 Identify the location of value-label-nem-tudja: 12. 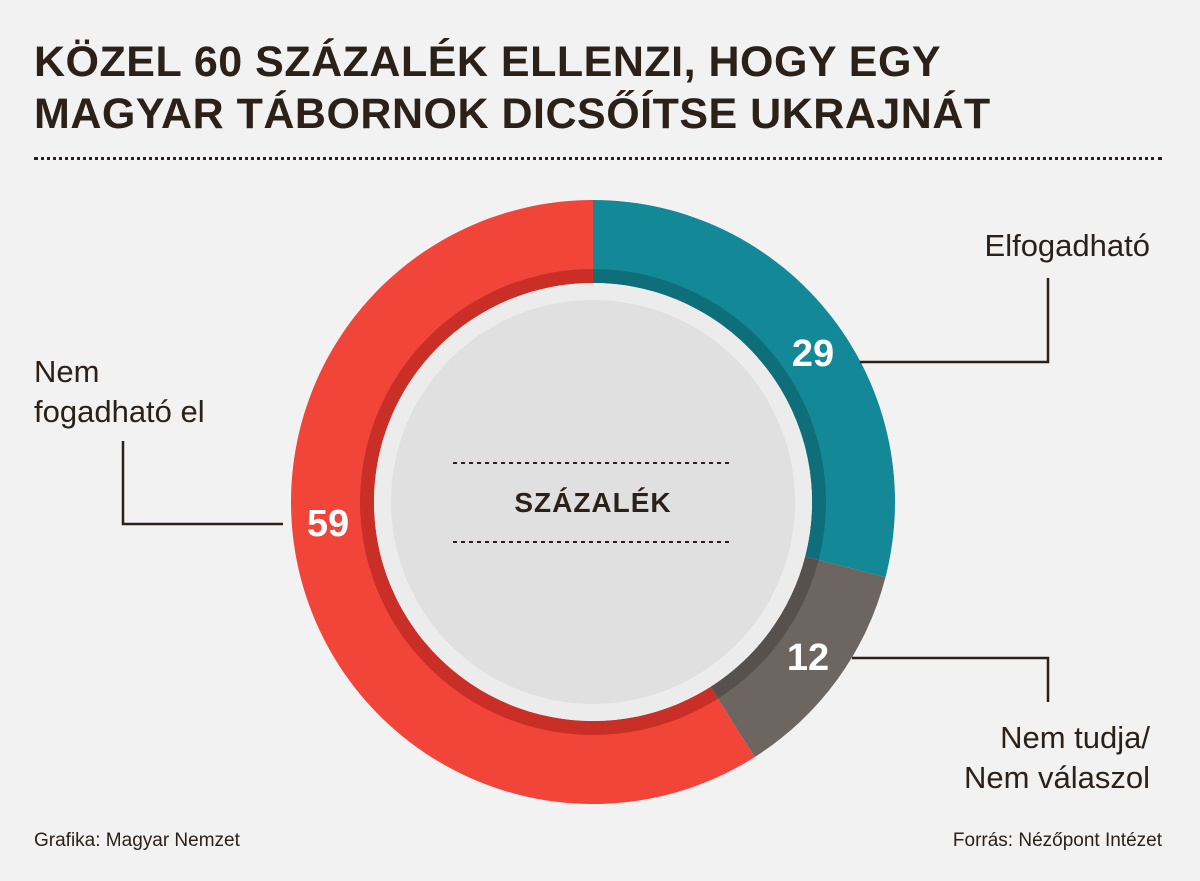
(808, 658).